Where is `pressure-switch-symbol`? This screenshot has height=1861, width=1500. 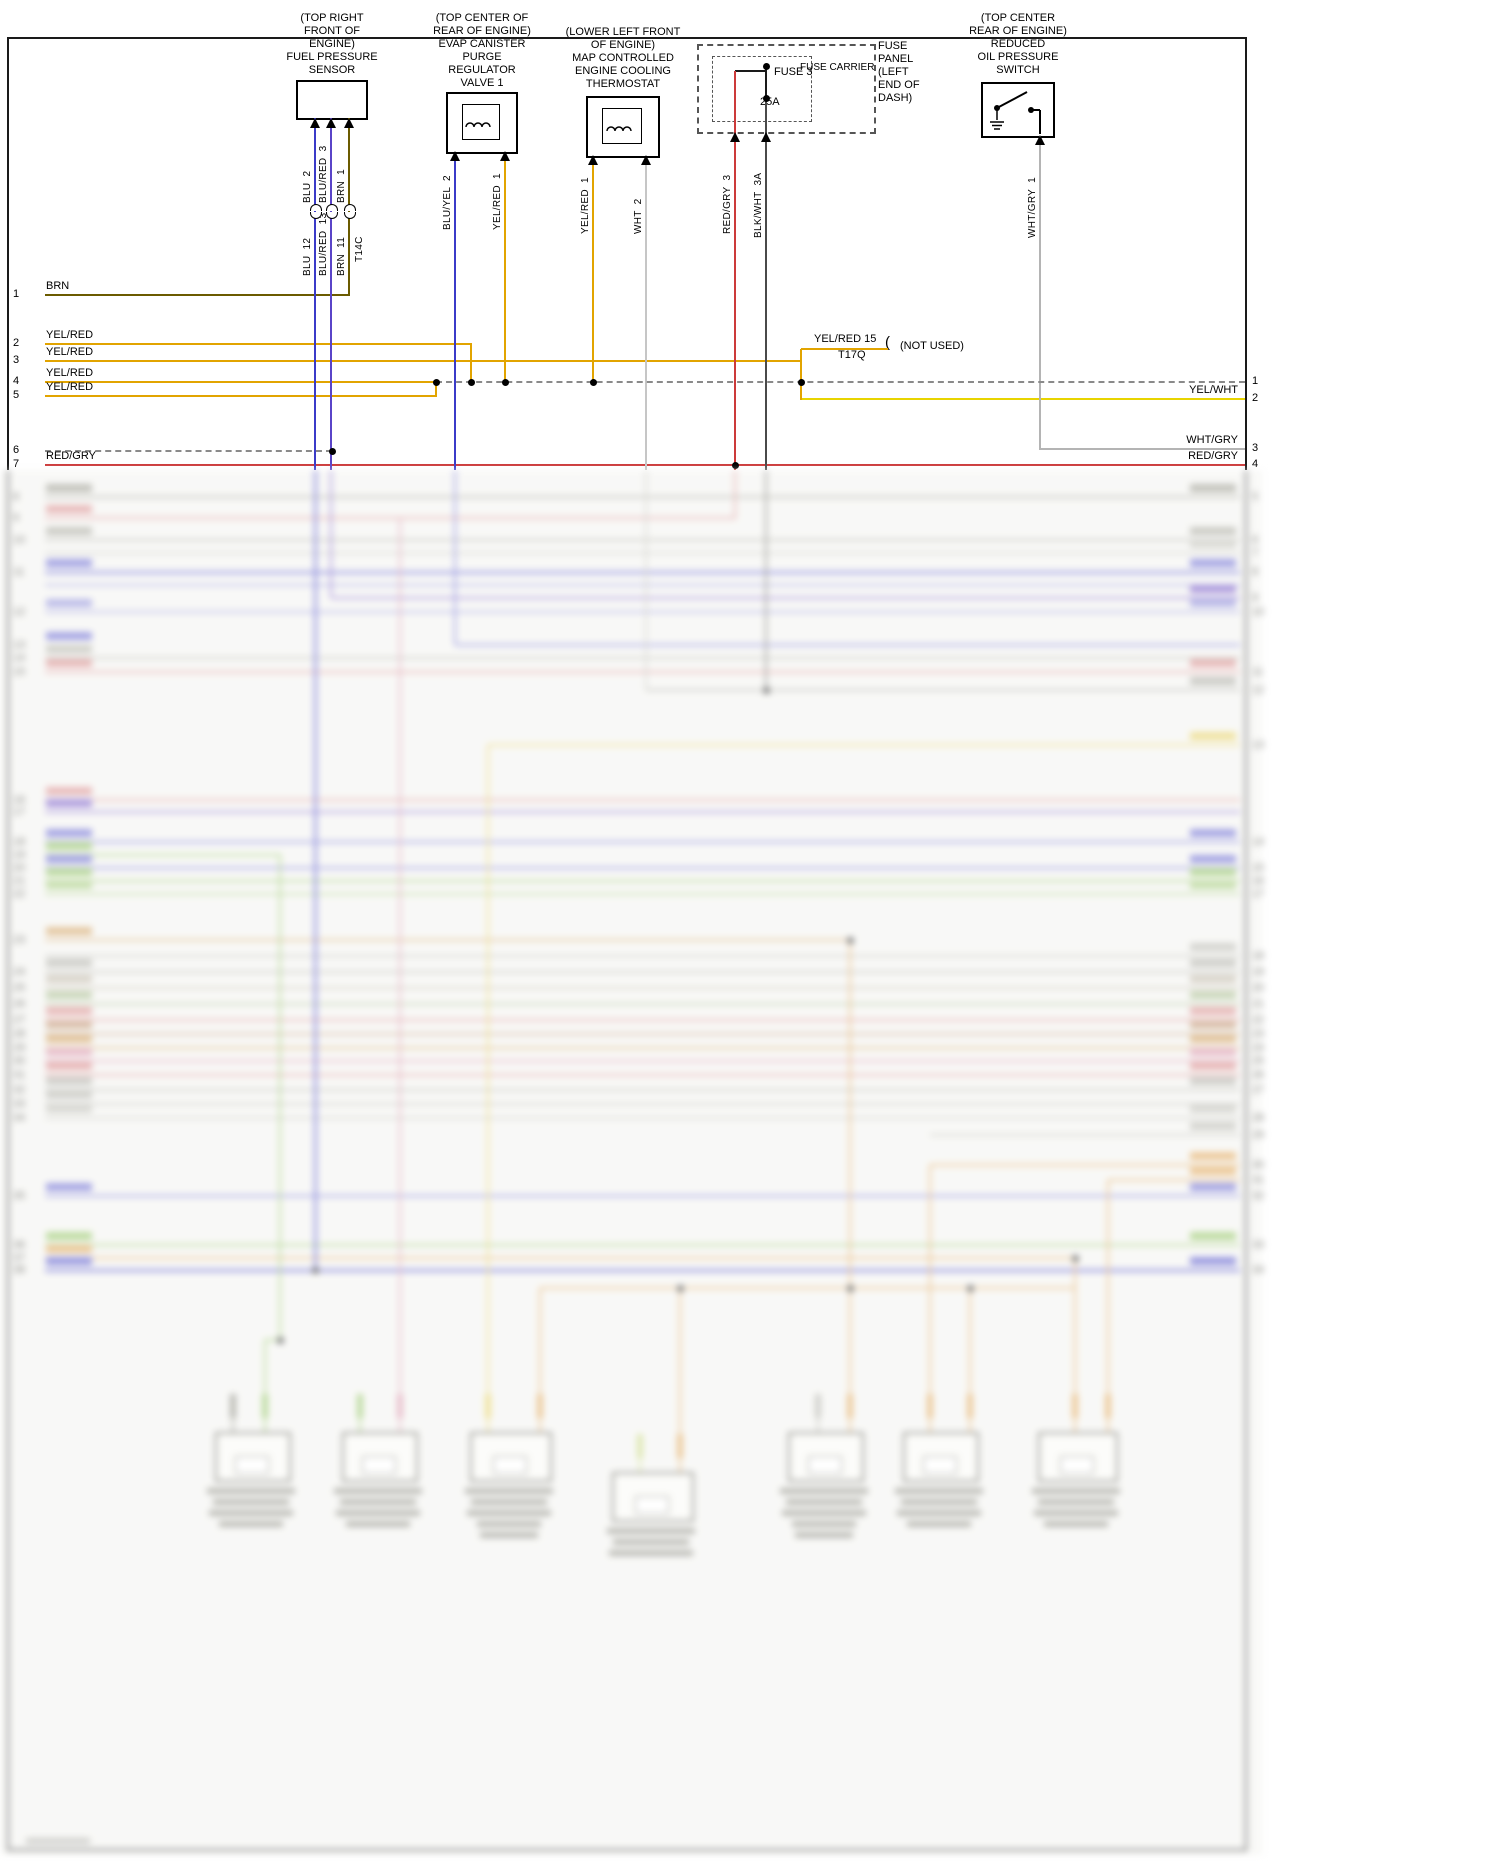 pressure-switch-symbol is located at coordinates (1015, 112).